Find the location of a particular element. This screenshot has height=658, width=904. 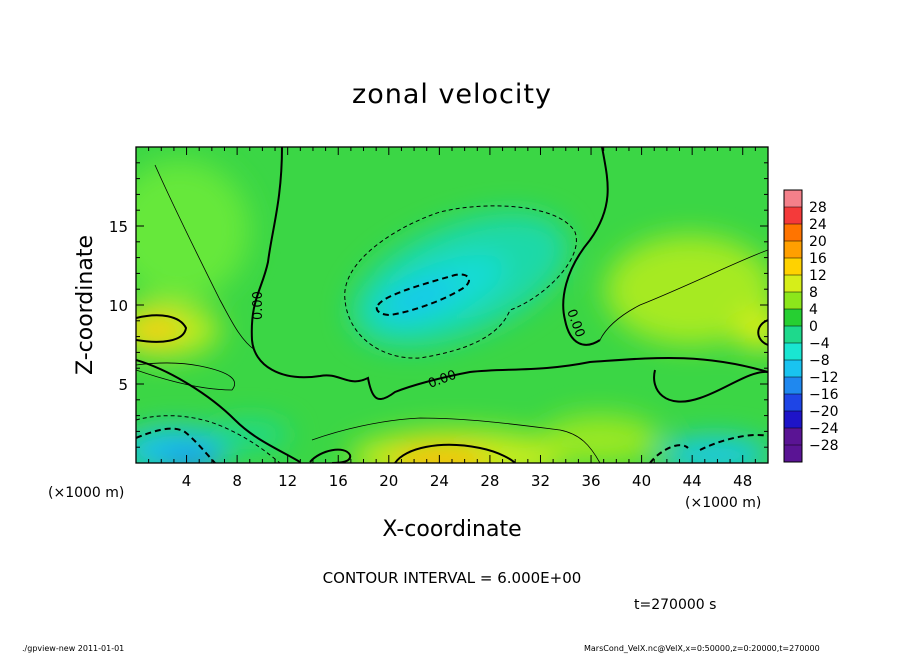

y-tick-label: 10 is located at coordinates (118, 306).